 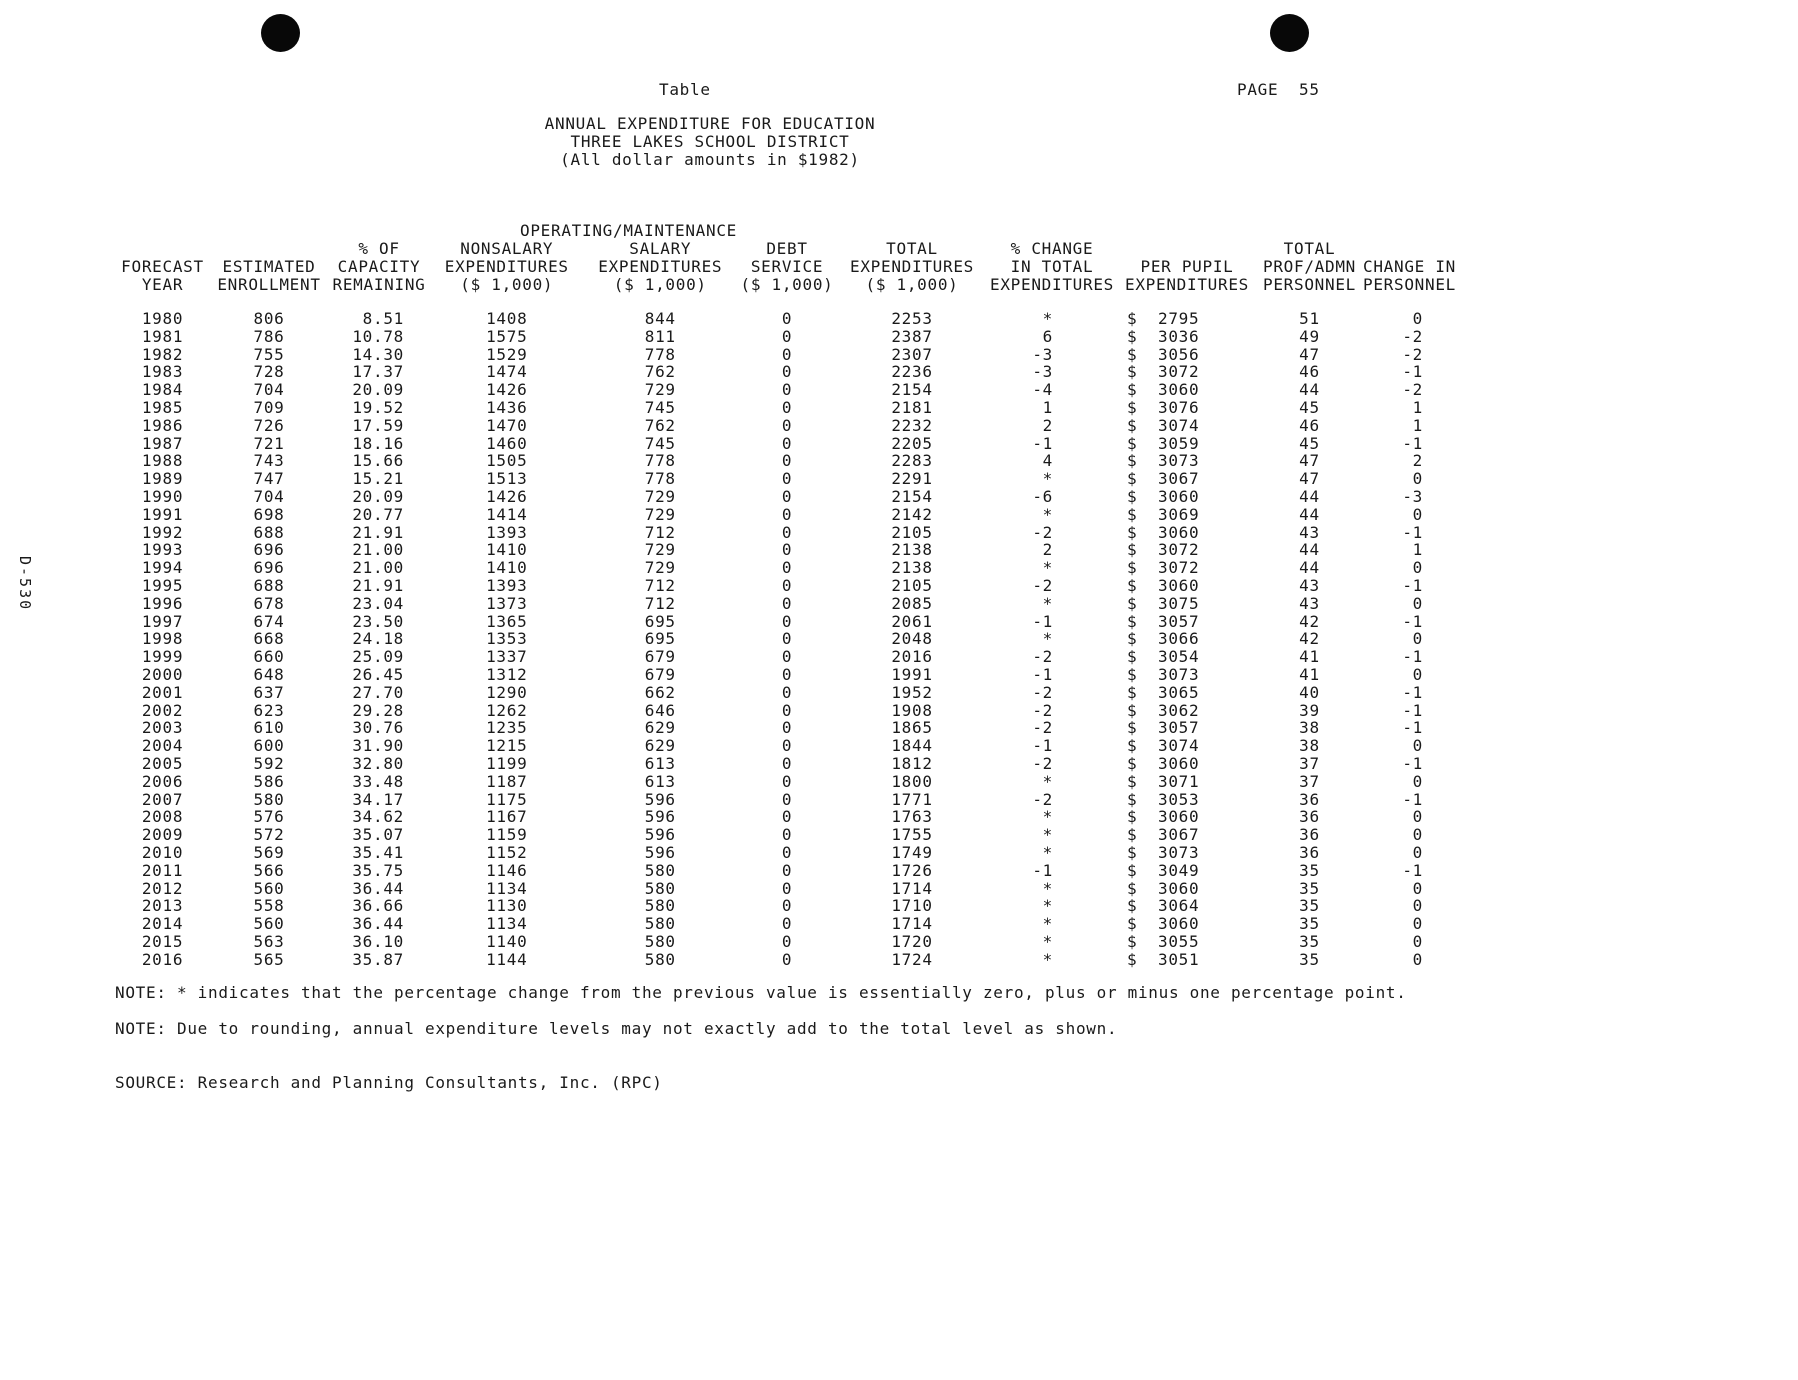 I want to click on nonsalary-expenditures-cell: 1470, so click(x=507, y=425).